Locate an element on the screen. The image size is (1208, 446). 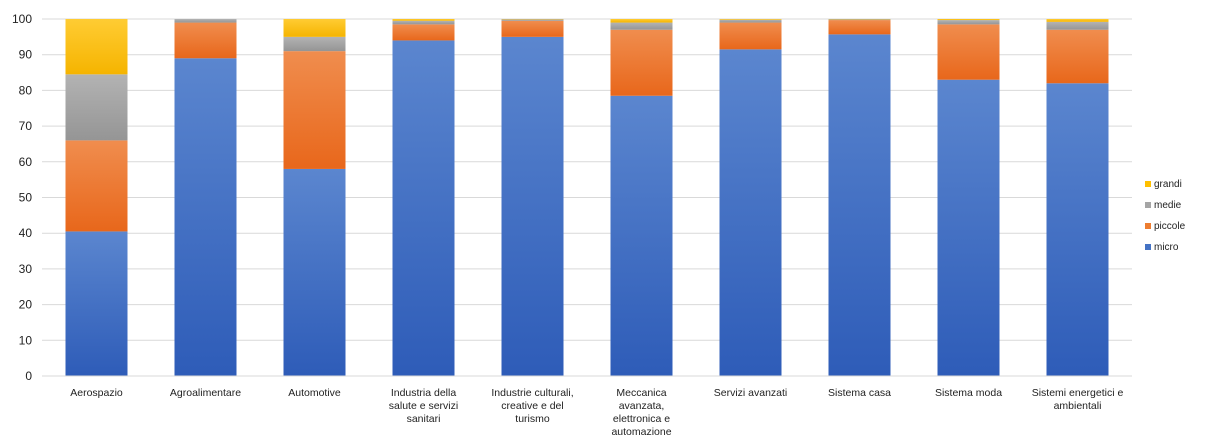
y-tick-label: 0 is located at coordinates (28, 376).